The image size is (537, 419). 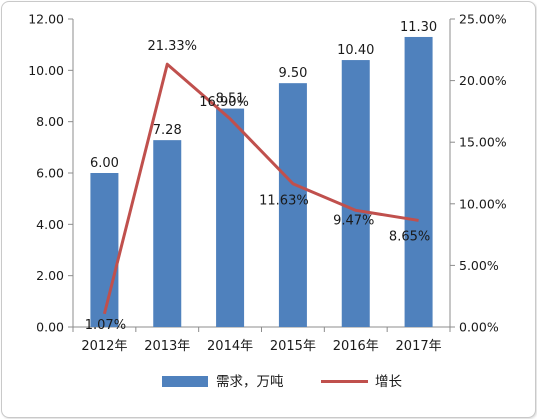 What do you see at coordinates (250, 382) in the screenshot?
I see `legend-label-demand: 需求，万吨` at bounding box center [250, 382].